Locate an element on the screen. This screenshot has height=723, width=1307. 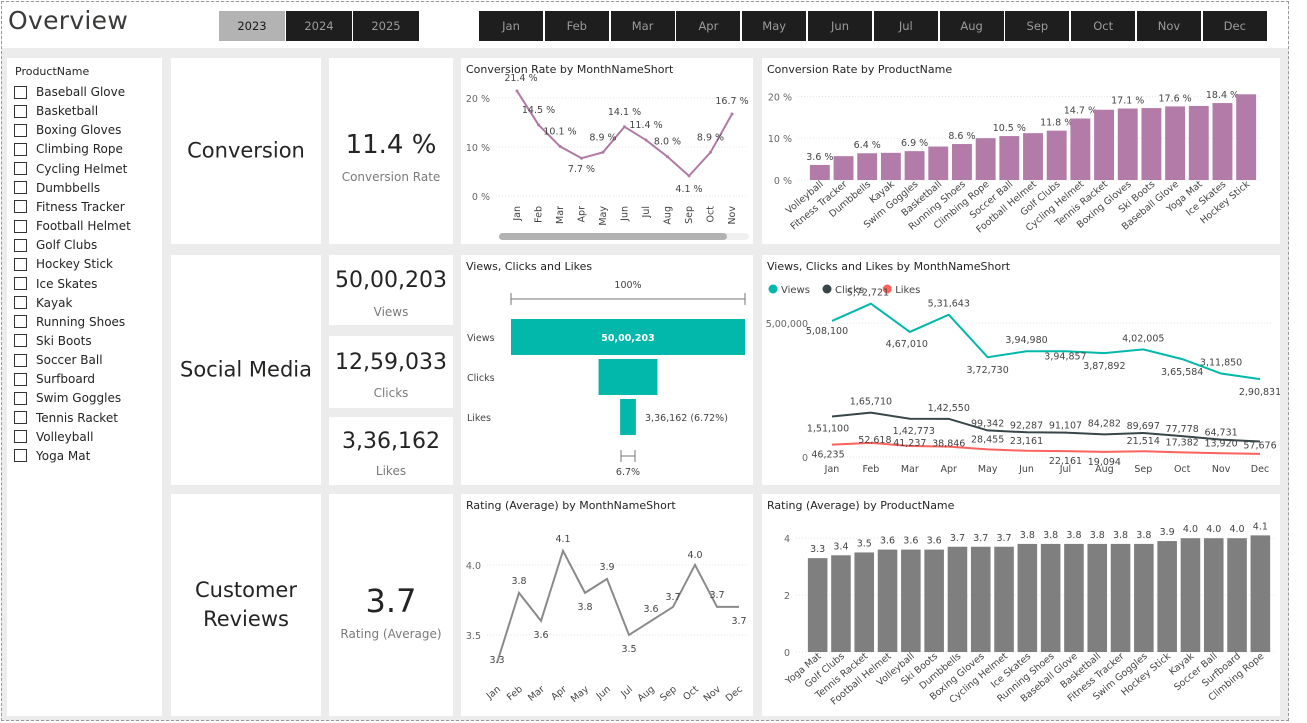
product-item: Ice Skates is located at coordinates (55, 284).